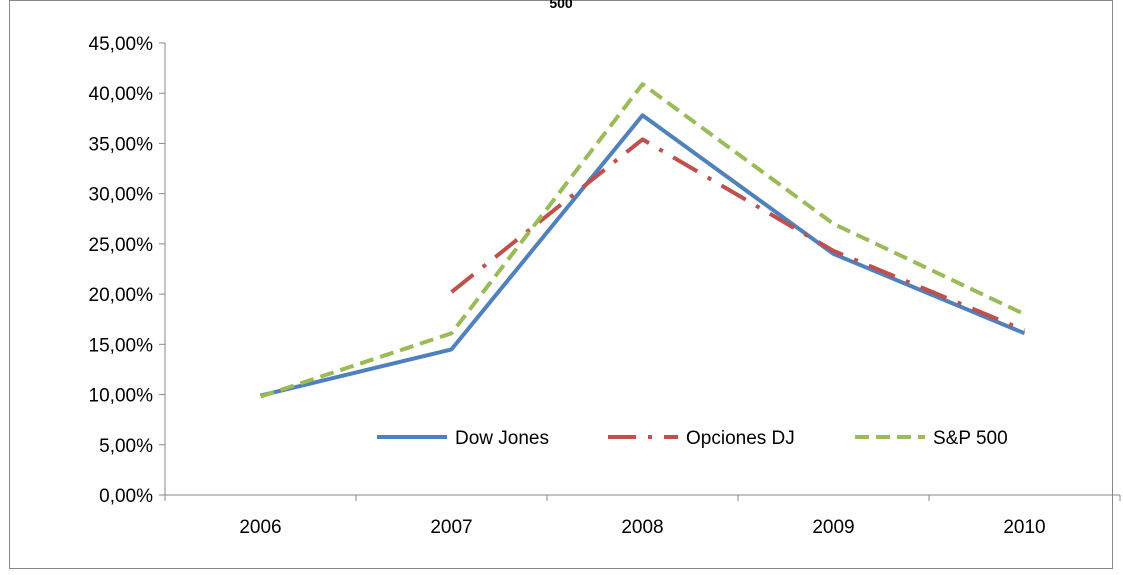 This screenshot has height=575, width=1123. Describe the element at coordinates (126, 446) in the screenshot. I see `y-tick-label: 5,00%` at that location.